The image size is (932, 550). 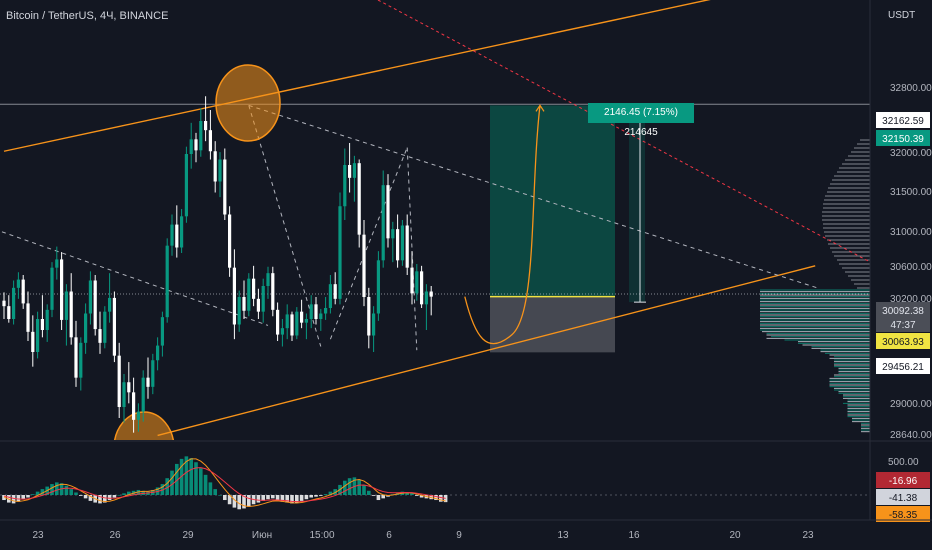 What do you see at coordinates (902, 15) in the screenshot?
I see `currency-label: USDT` at bounding box center [902, 15].